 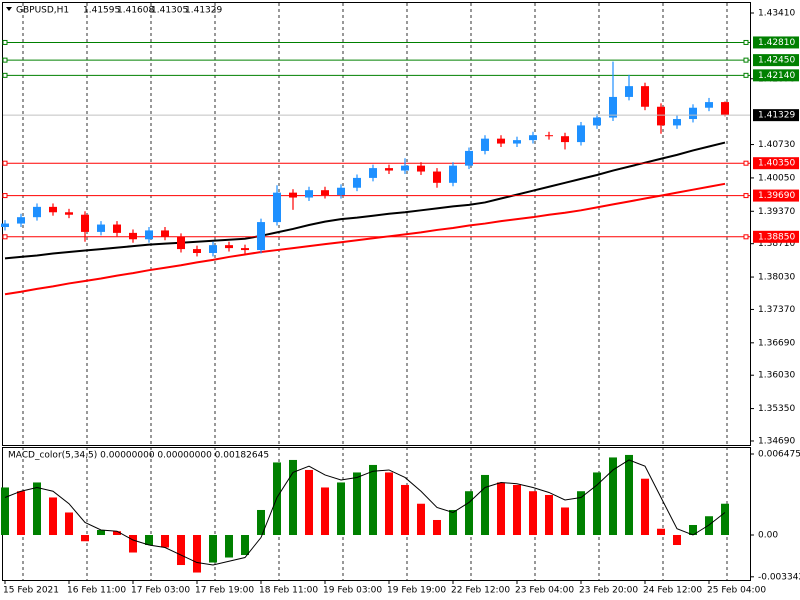 I want to click on x-tick-label: 19 Feb 03:00, so click(x=352, y=591).